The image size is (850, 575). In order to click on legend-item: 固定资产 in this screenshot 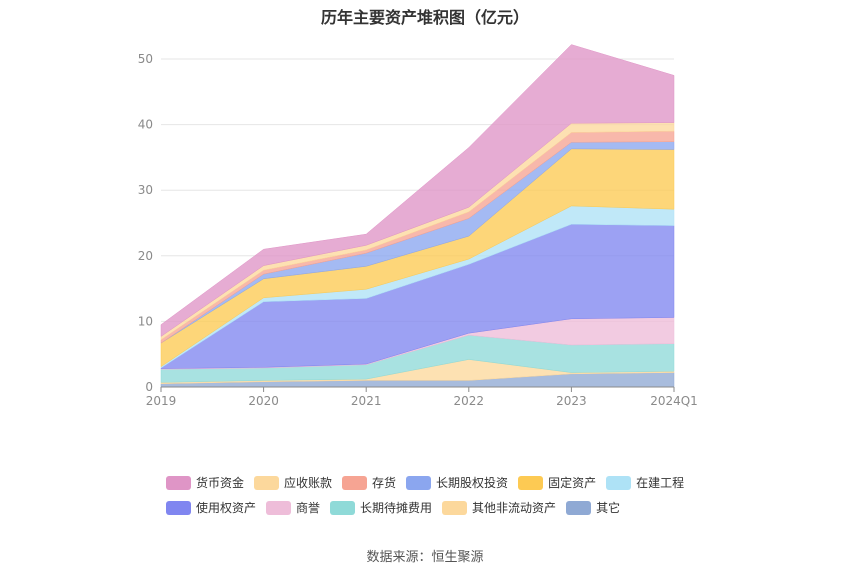, I will do `click(557, 482)`.